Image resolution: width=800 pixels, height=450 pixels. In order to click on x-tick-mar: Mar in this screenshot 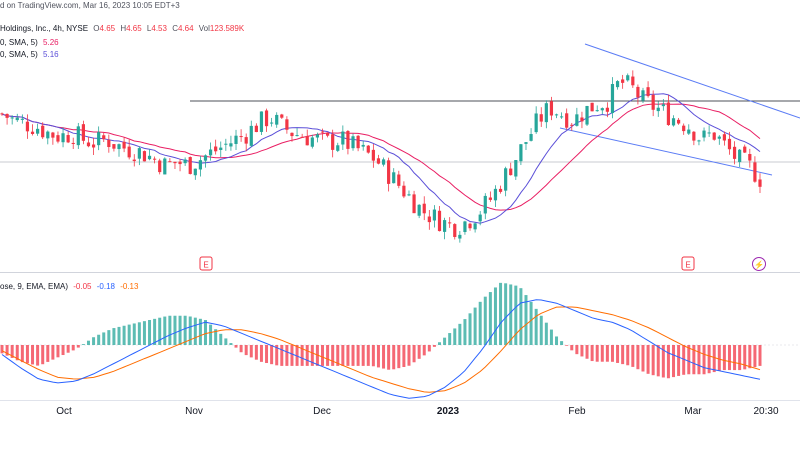, I will do `click(693, 411)`.